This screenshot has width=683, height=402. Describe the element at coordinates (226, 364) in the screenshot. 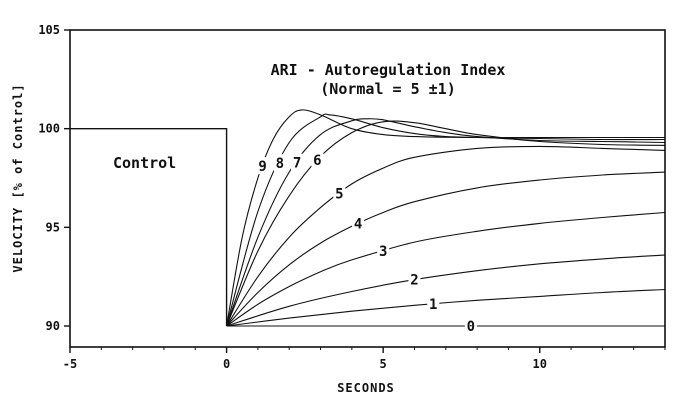

I see `x-tick-label: 0` at that location.